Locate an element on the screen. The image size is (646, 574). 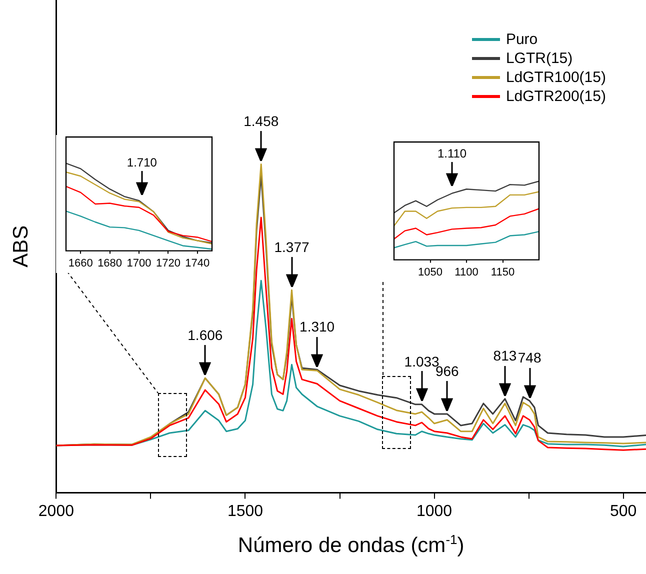
x-tick-label: 1500 is located at coordinates (245, 511).